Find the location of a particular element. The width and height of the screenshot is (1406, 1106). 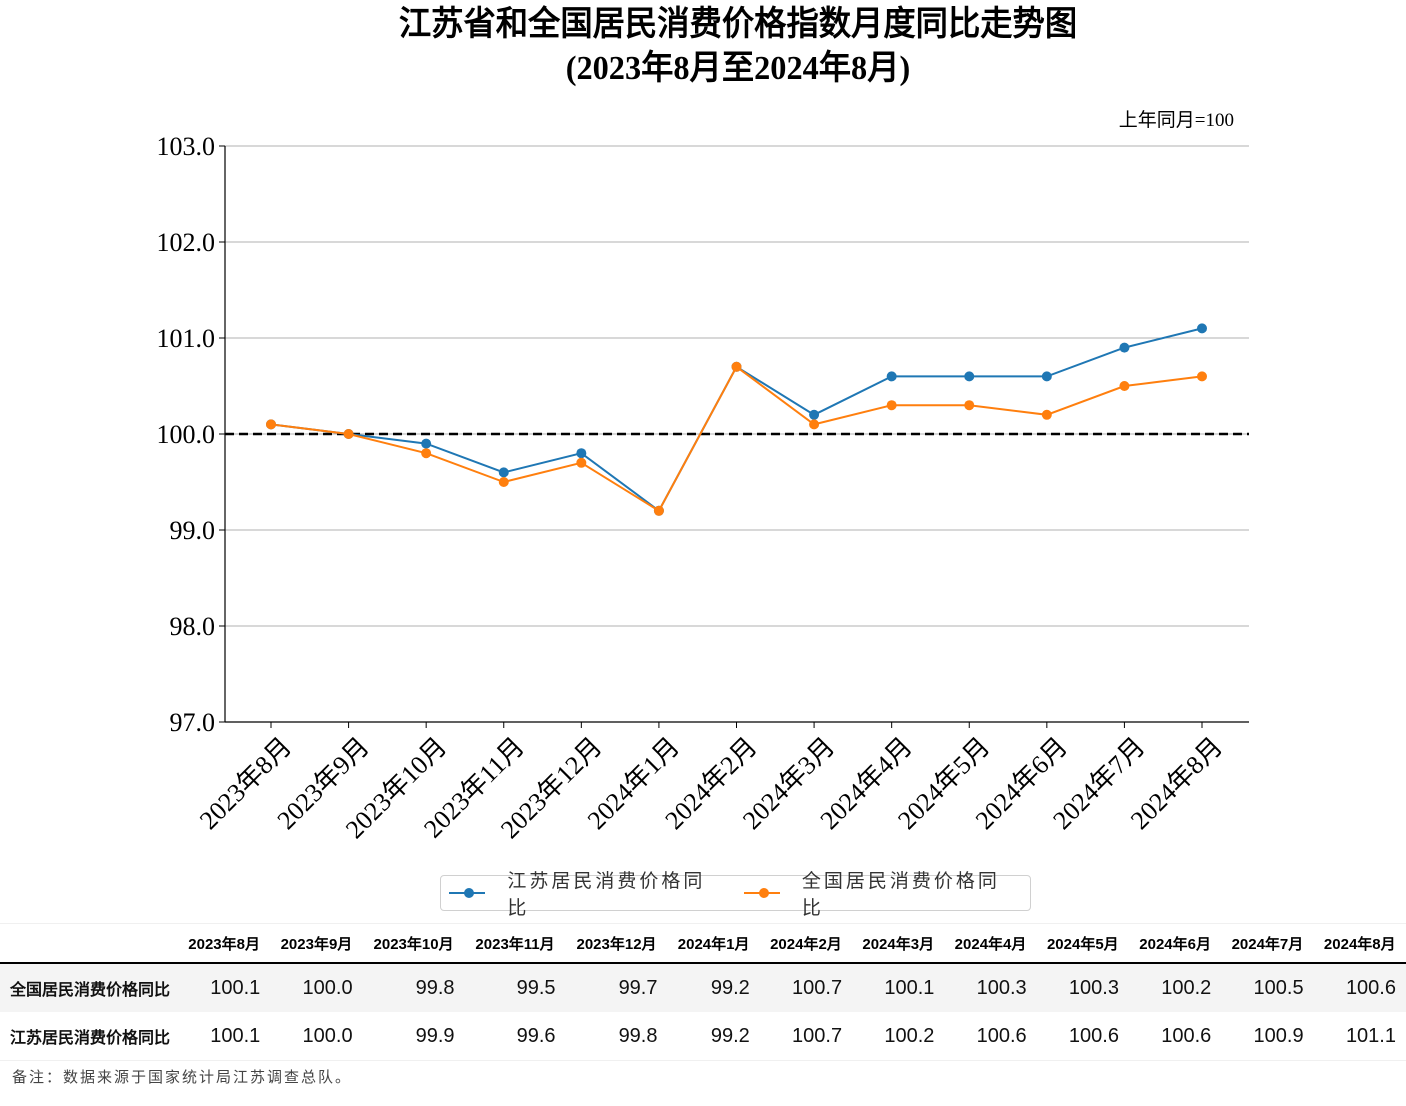

legend-marker-jiangsu is located at coordinates (467, 893).